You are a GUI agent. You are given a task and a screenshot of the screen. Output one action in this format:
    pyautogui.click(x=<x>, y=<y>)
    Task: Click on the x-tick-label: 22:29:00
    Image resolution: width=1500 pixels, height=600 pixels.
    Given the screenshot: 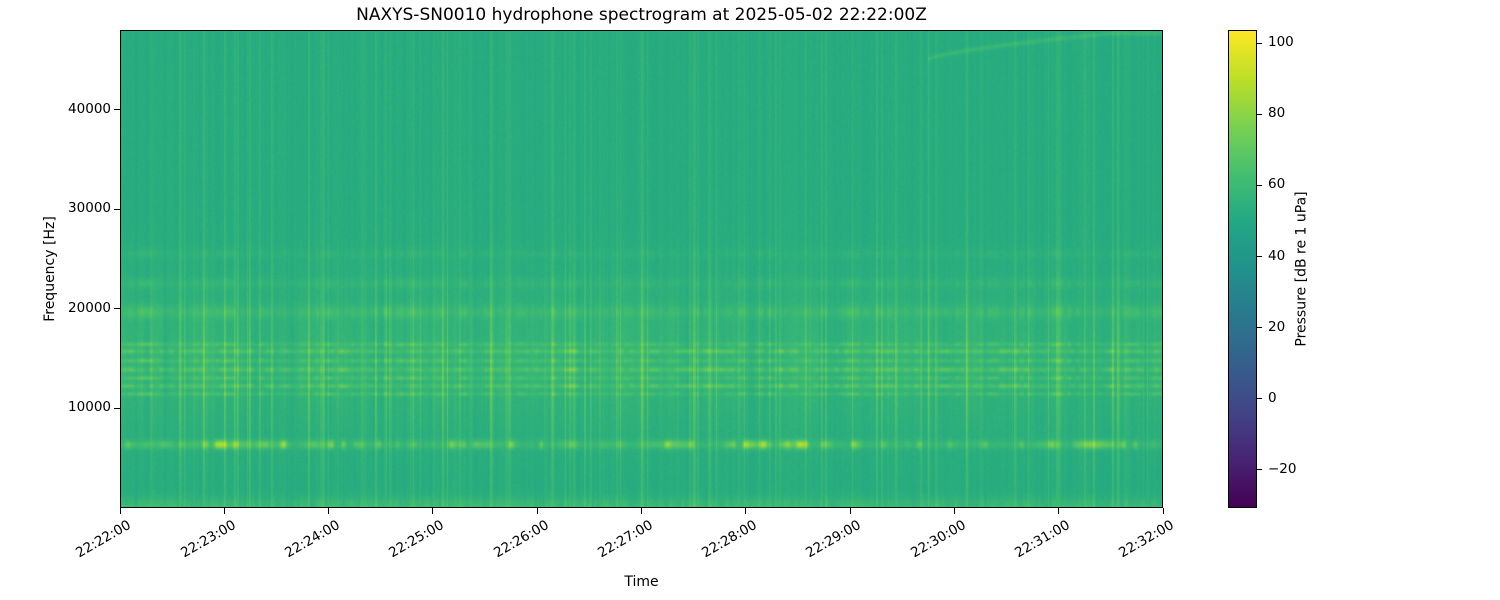 What is the action you would take?
    pyautogui.click(x=834, y=539)
    